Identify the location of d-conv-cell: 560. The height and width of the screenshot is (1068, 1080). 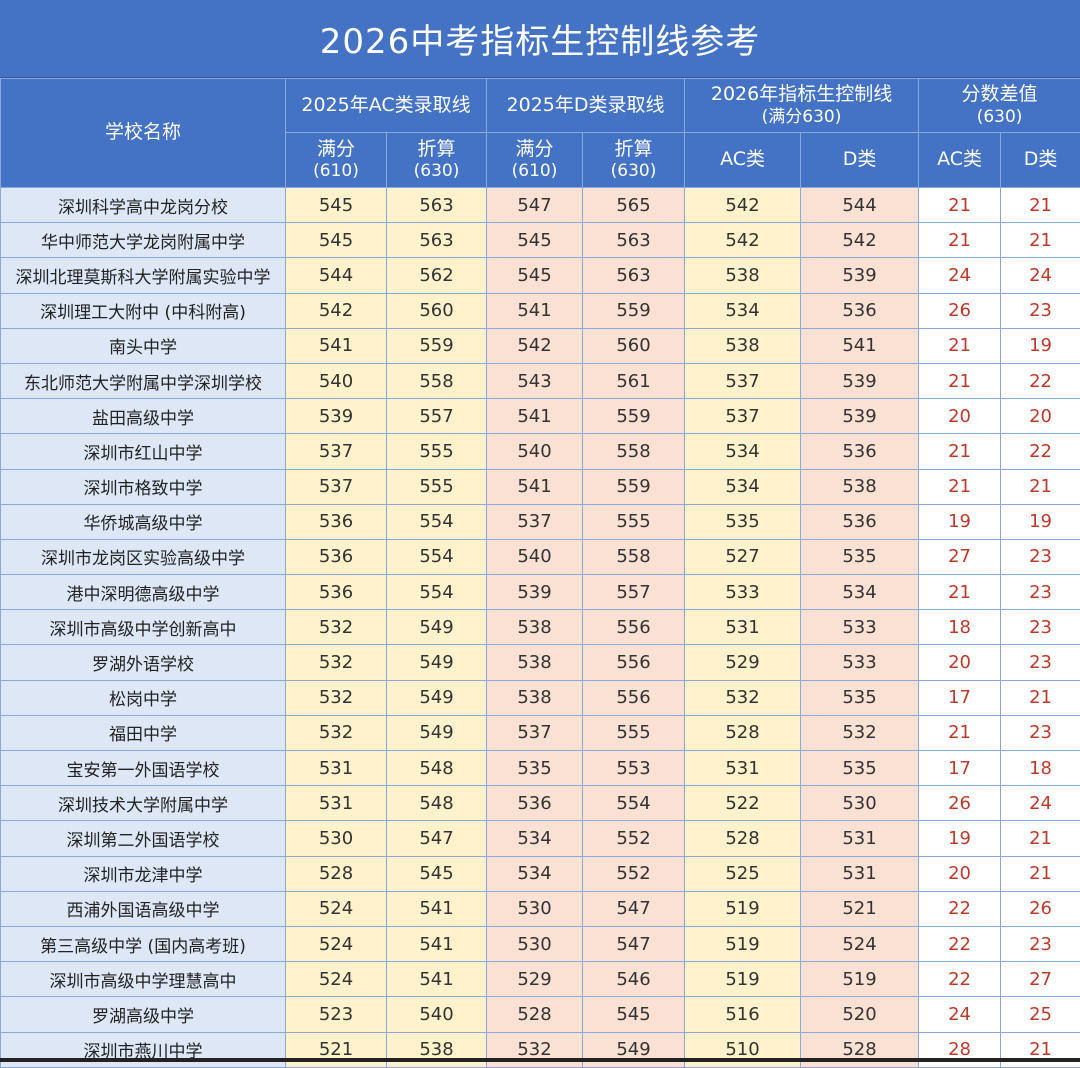
(634, 345).